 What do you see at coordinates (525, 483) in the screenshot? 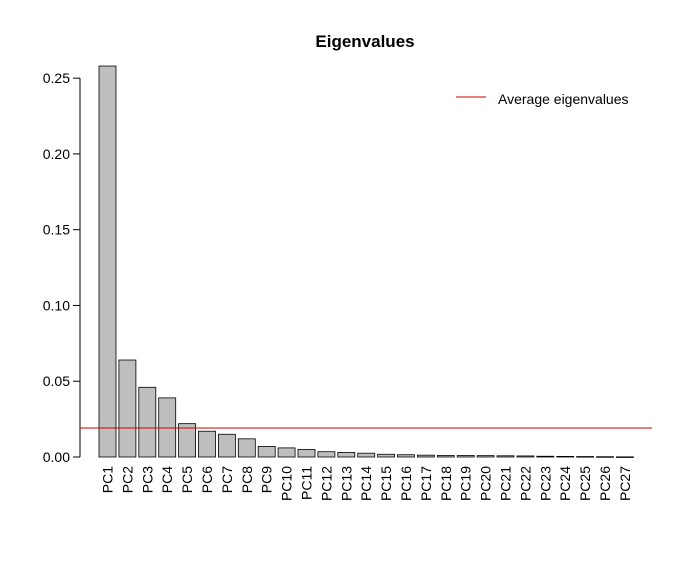
I see `x-tick-label: PC22` at bounding box center [525, 483].